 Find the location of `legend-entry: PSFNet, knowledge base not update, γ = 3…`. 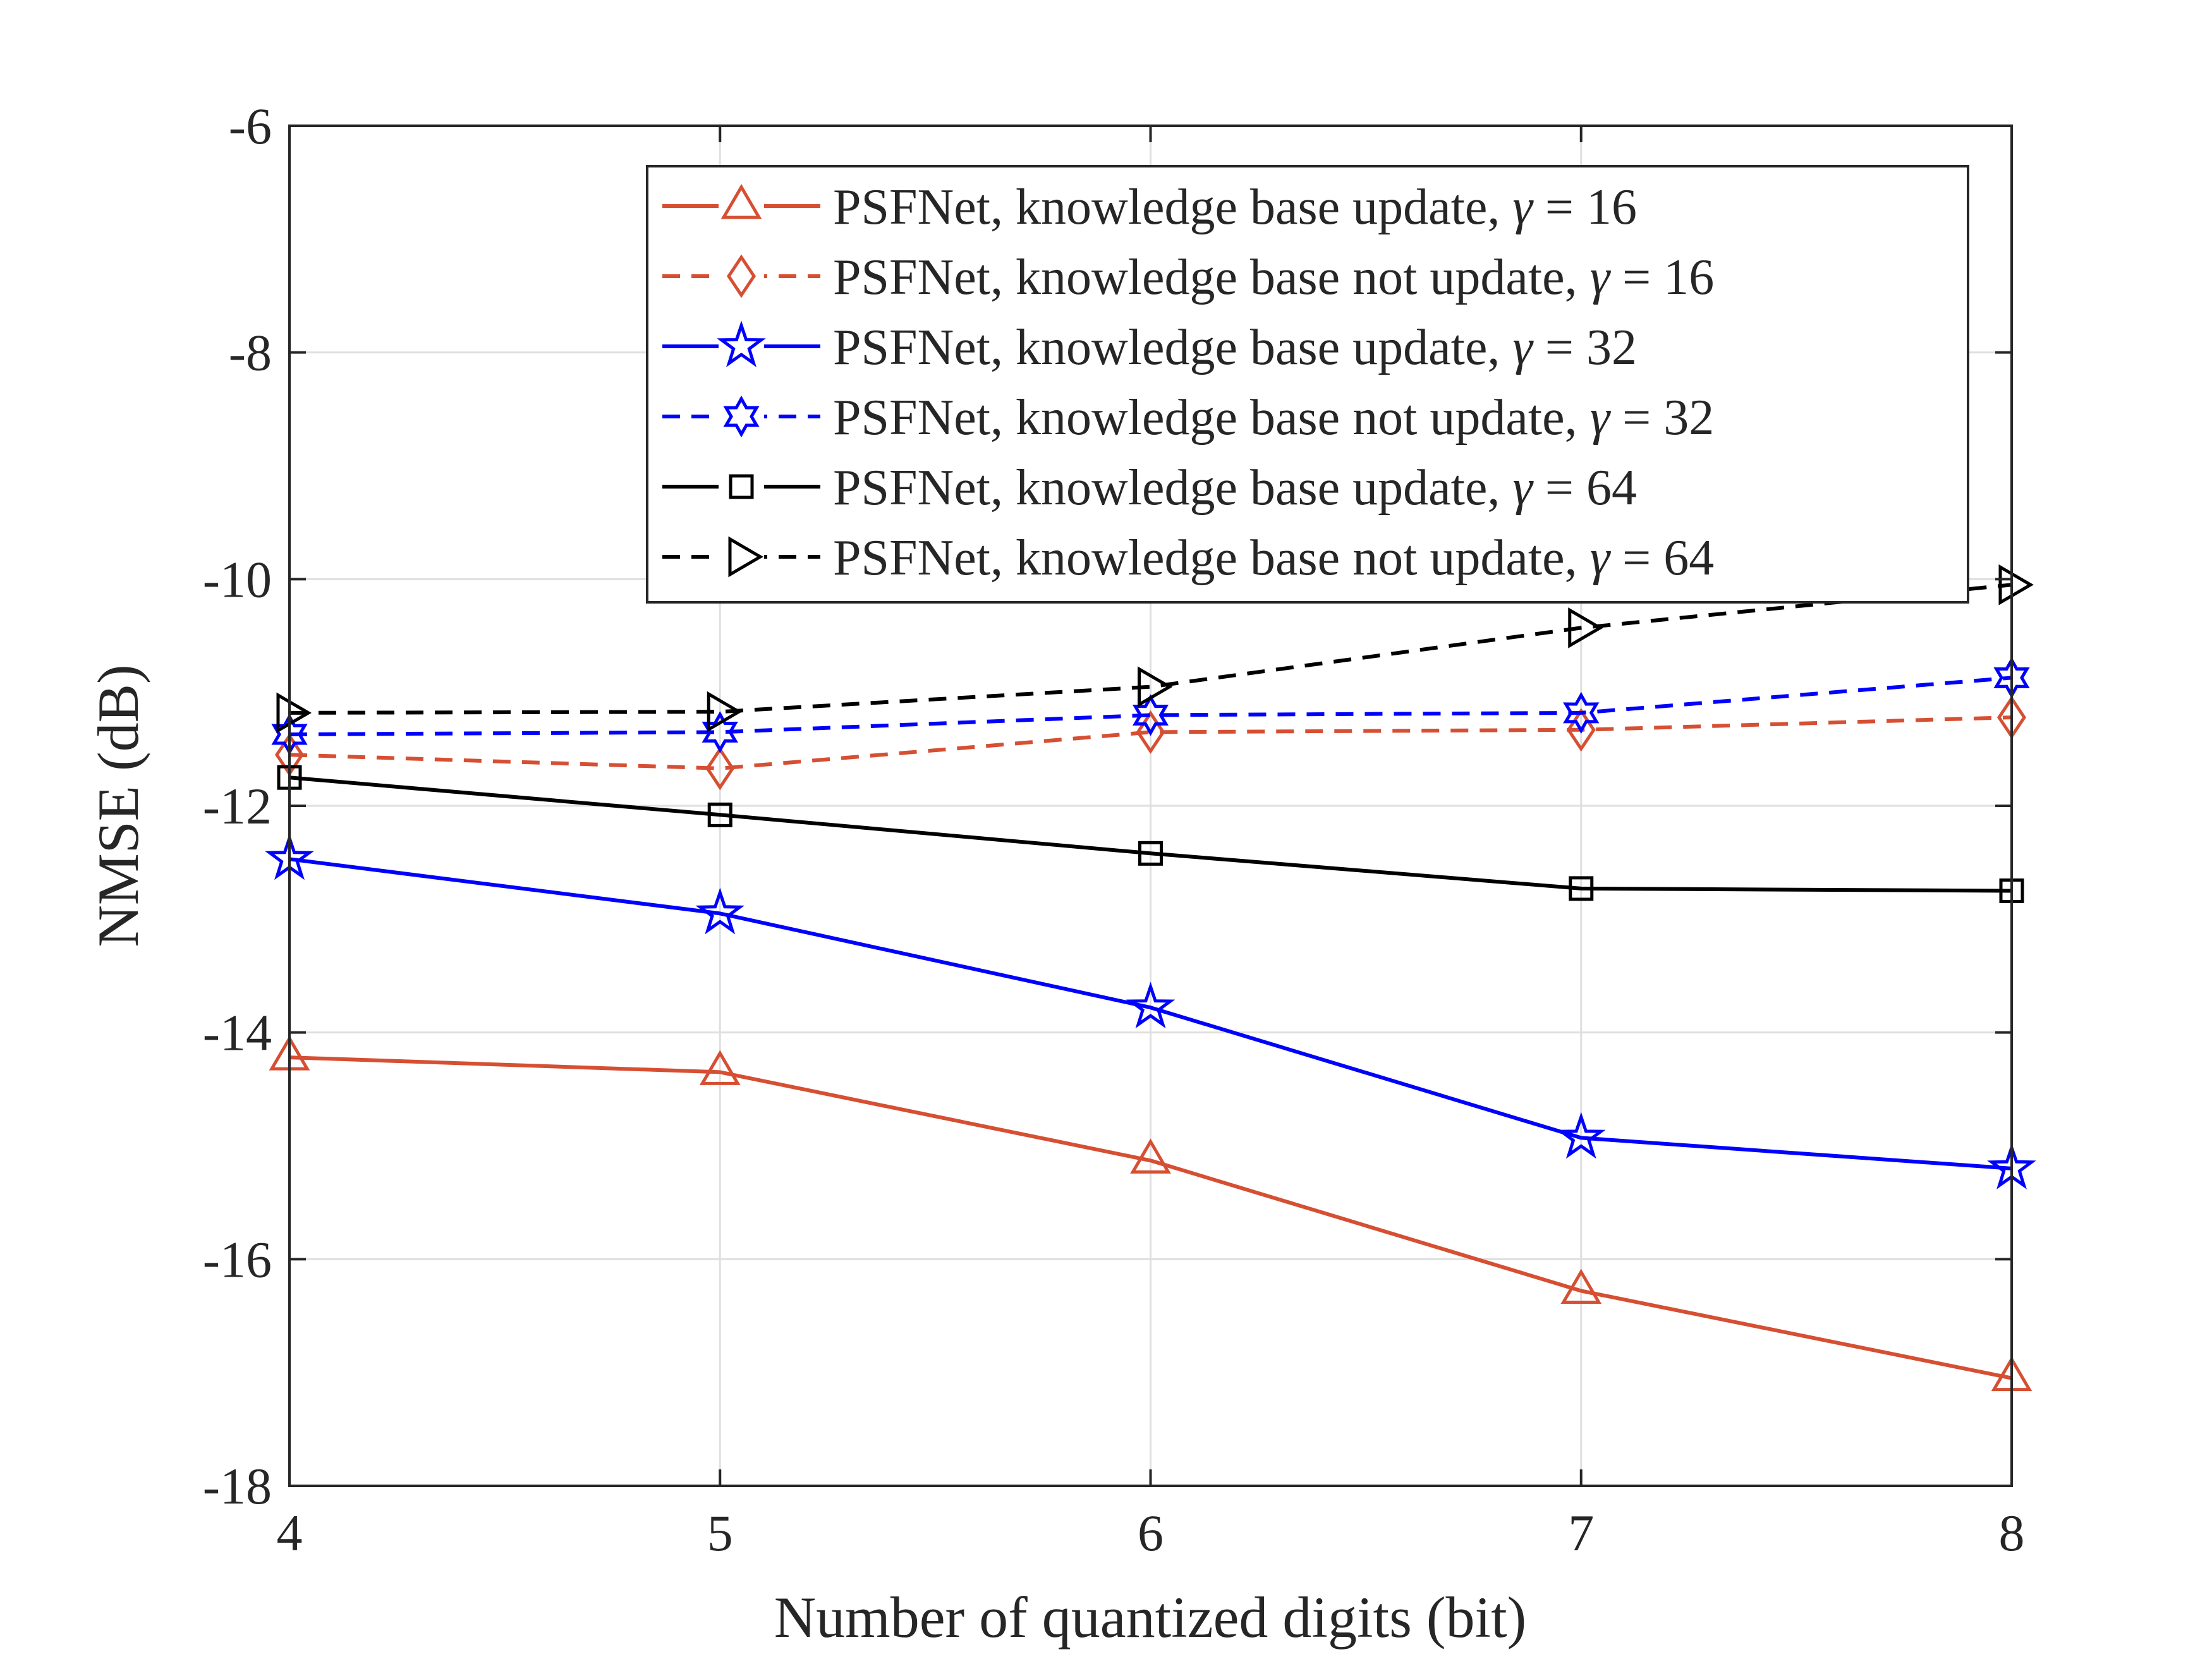

legend-entry: PSFNet, knowledge base not update, γ = 3… is located at coordinates (1188, 418).